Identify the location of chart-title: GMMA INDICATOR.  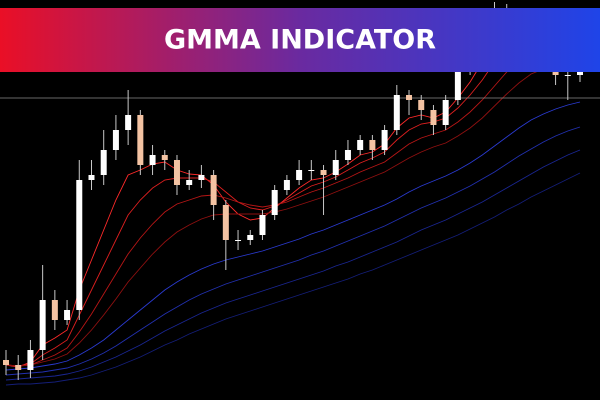
(300, 40).